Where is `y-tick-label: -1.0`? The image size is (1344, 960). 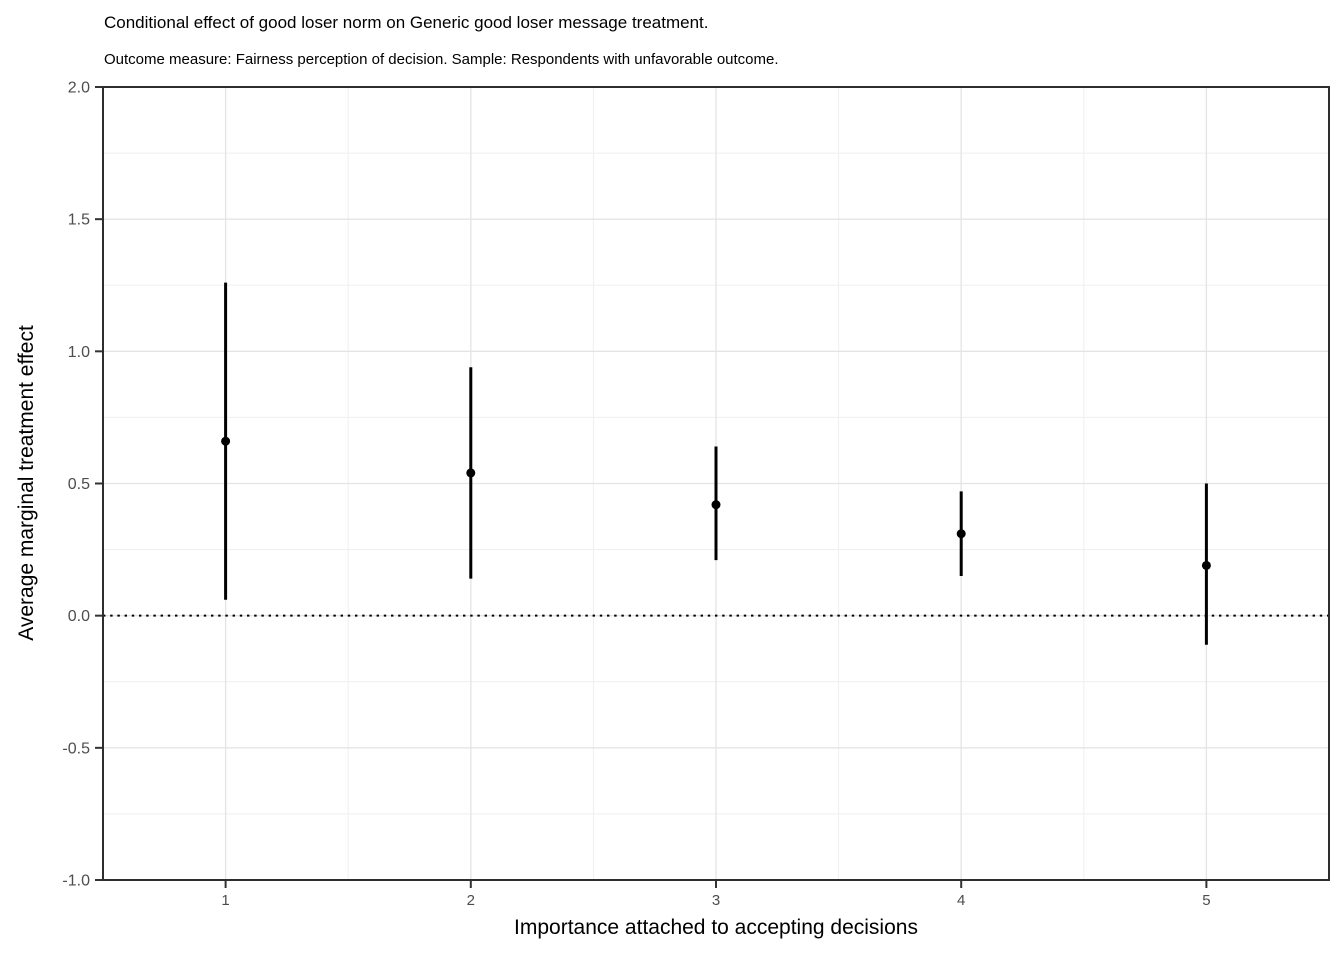
y-tick-label: -1.0 is located at coordinates (76, 881).